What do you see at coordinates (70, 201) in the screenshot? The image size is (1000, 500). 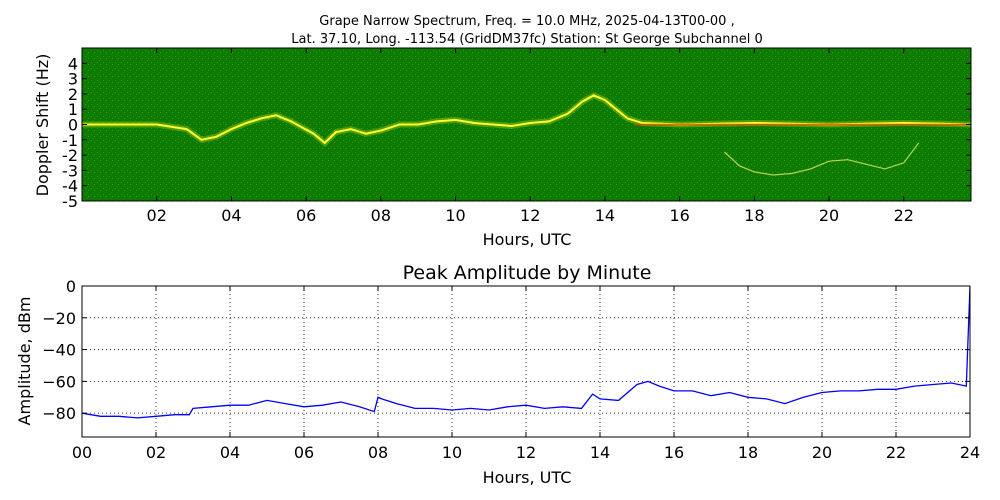 I see `spectrum-ytick-label: -5` at bounding box center [70, 201].